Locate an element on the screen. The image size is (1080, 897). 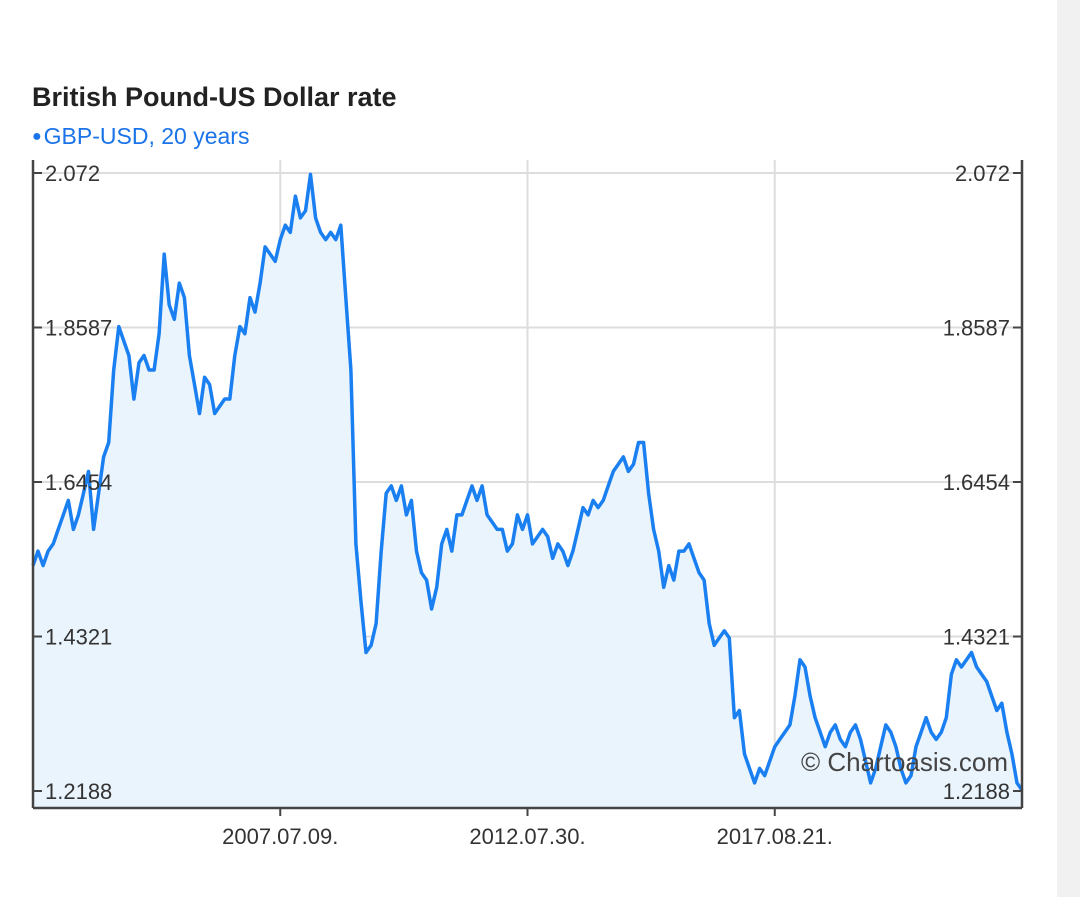
chart-title: British Pound-US Dollar rate is located at coordinates (214, 97).